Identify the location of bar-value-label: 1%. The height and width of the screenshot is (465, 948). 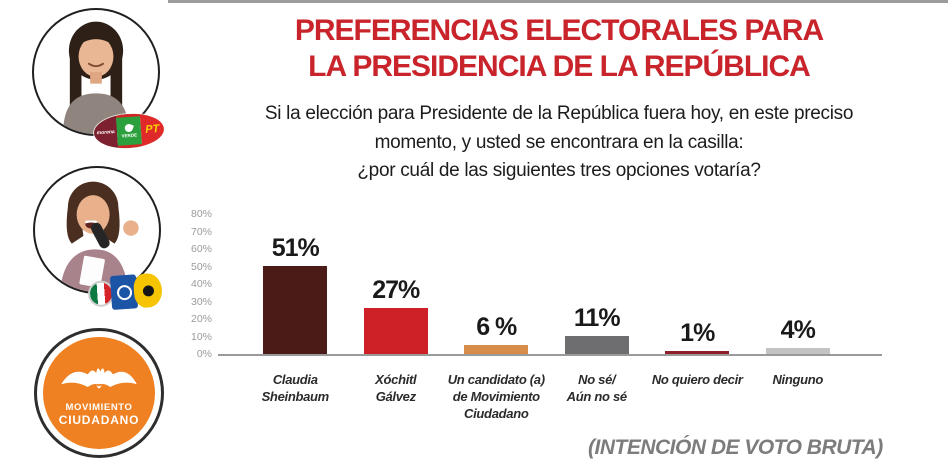
(697, 333).